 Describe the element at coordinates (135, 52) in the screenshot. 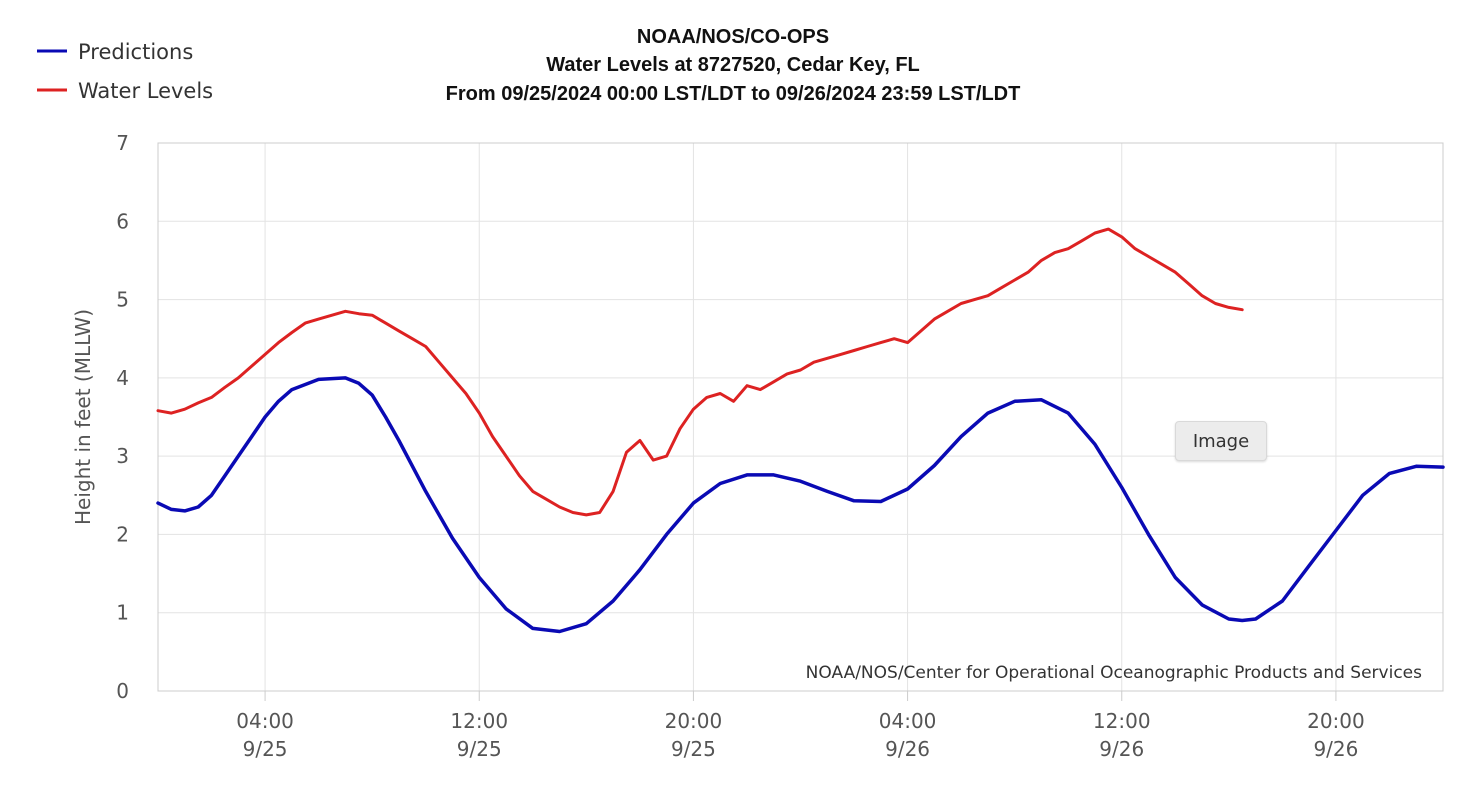

I see `legend-label-predictions: Predictions` at that location.